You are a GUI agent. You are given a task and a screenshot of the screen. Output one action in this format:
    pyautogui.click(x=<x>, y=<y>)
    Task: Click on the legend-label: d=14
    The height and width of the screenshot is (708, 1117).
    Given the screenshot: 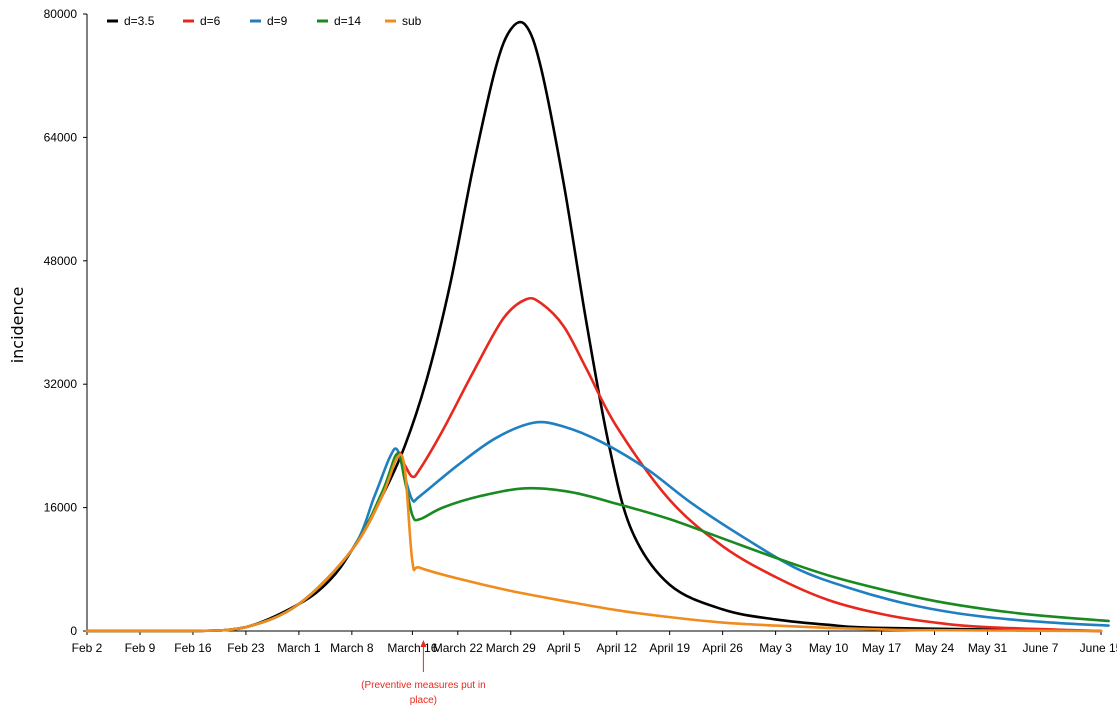 What is the action you would take?
    pyautogui.click(x=347, y=21)
    